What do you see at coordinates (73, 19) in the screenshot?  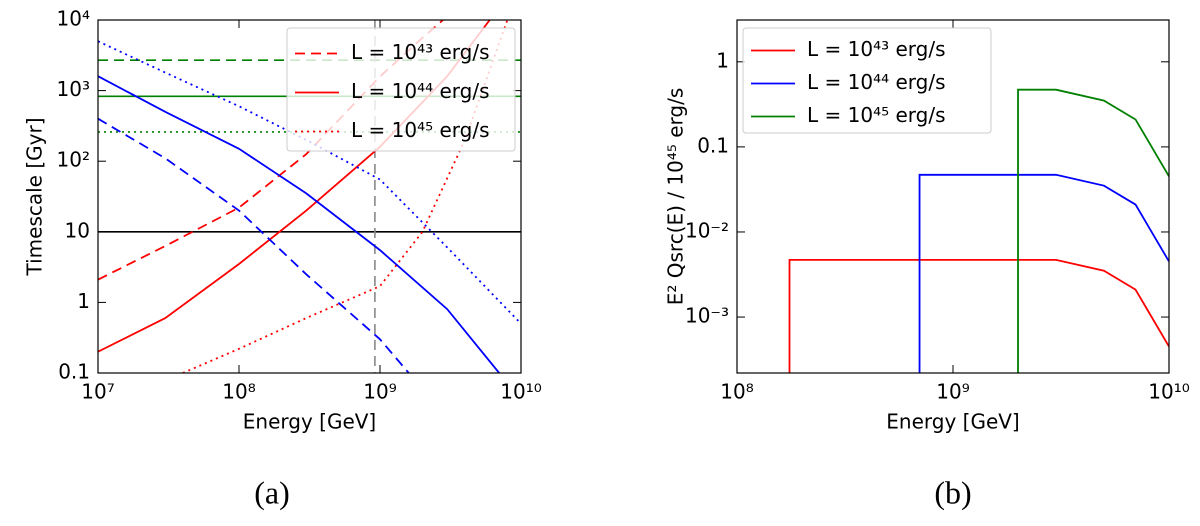 I see `y-tick-label: 10⁴` at bounding box center [73, 19].